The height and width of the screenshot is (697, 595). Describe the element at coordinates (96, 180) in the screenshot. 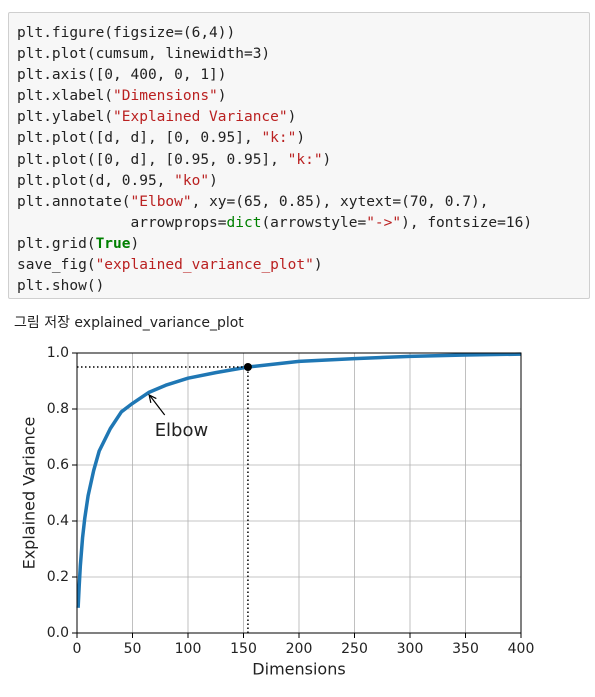

I see `code-token: plt.plot(d, 0.95,` at that location.